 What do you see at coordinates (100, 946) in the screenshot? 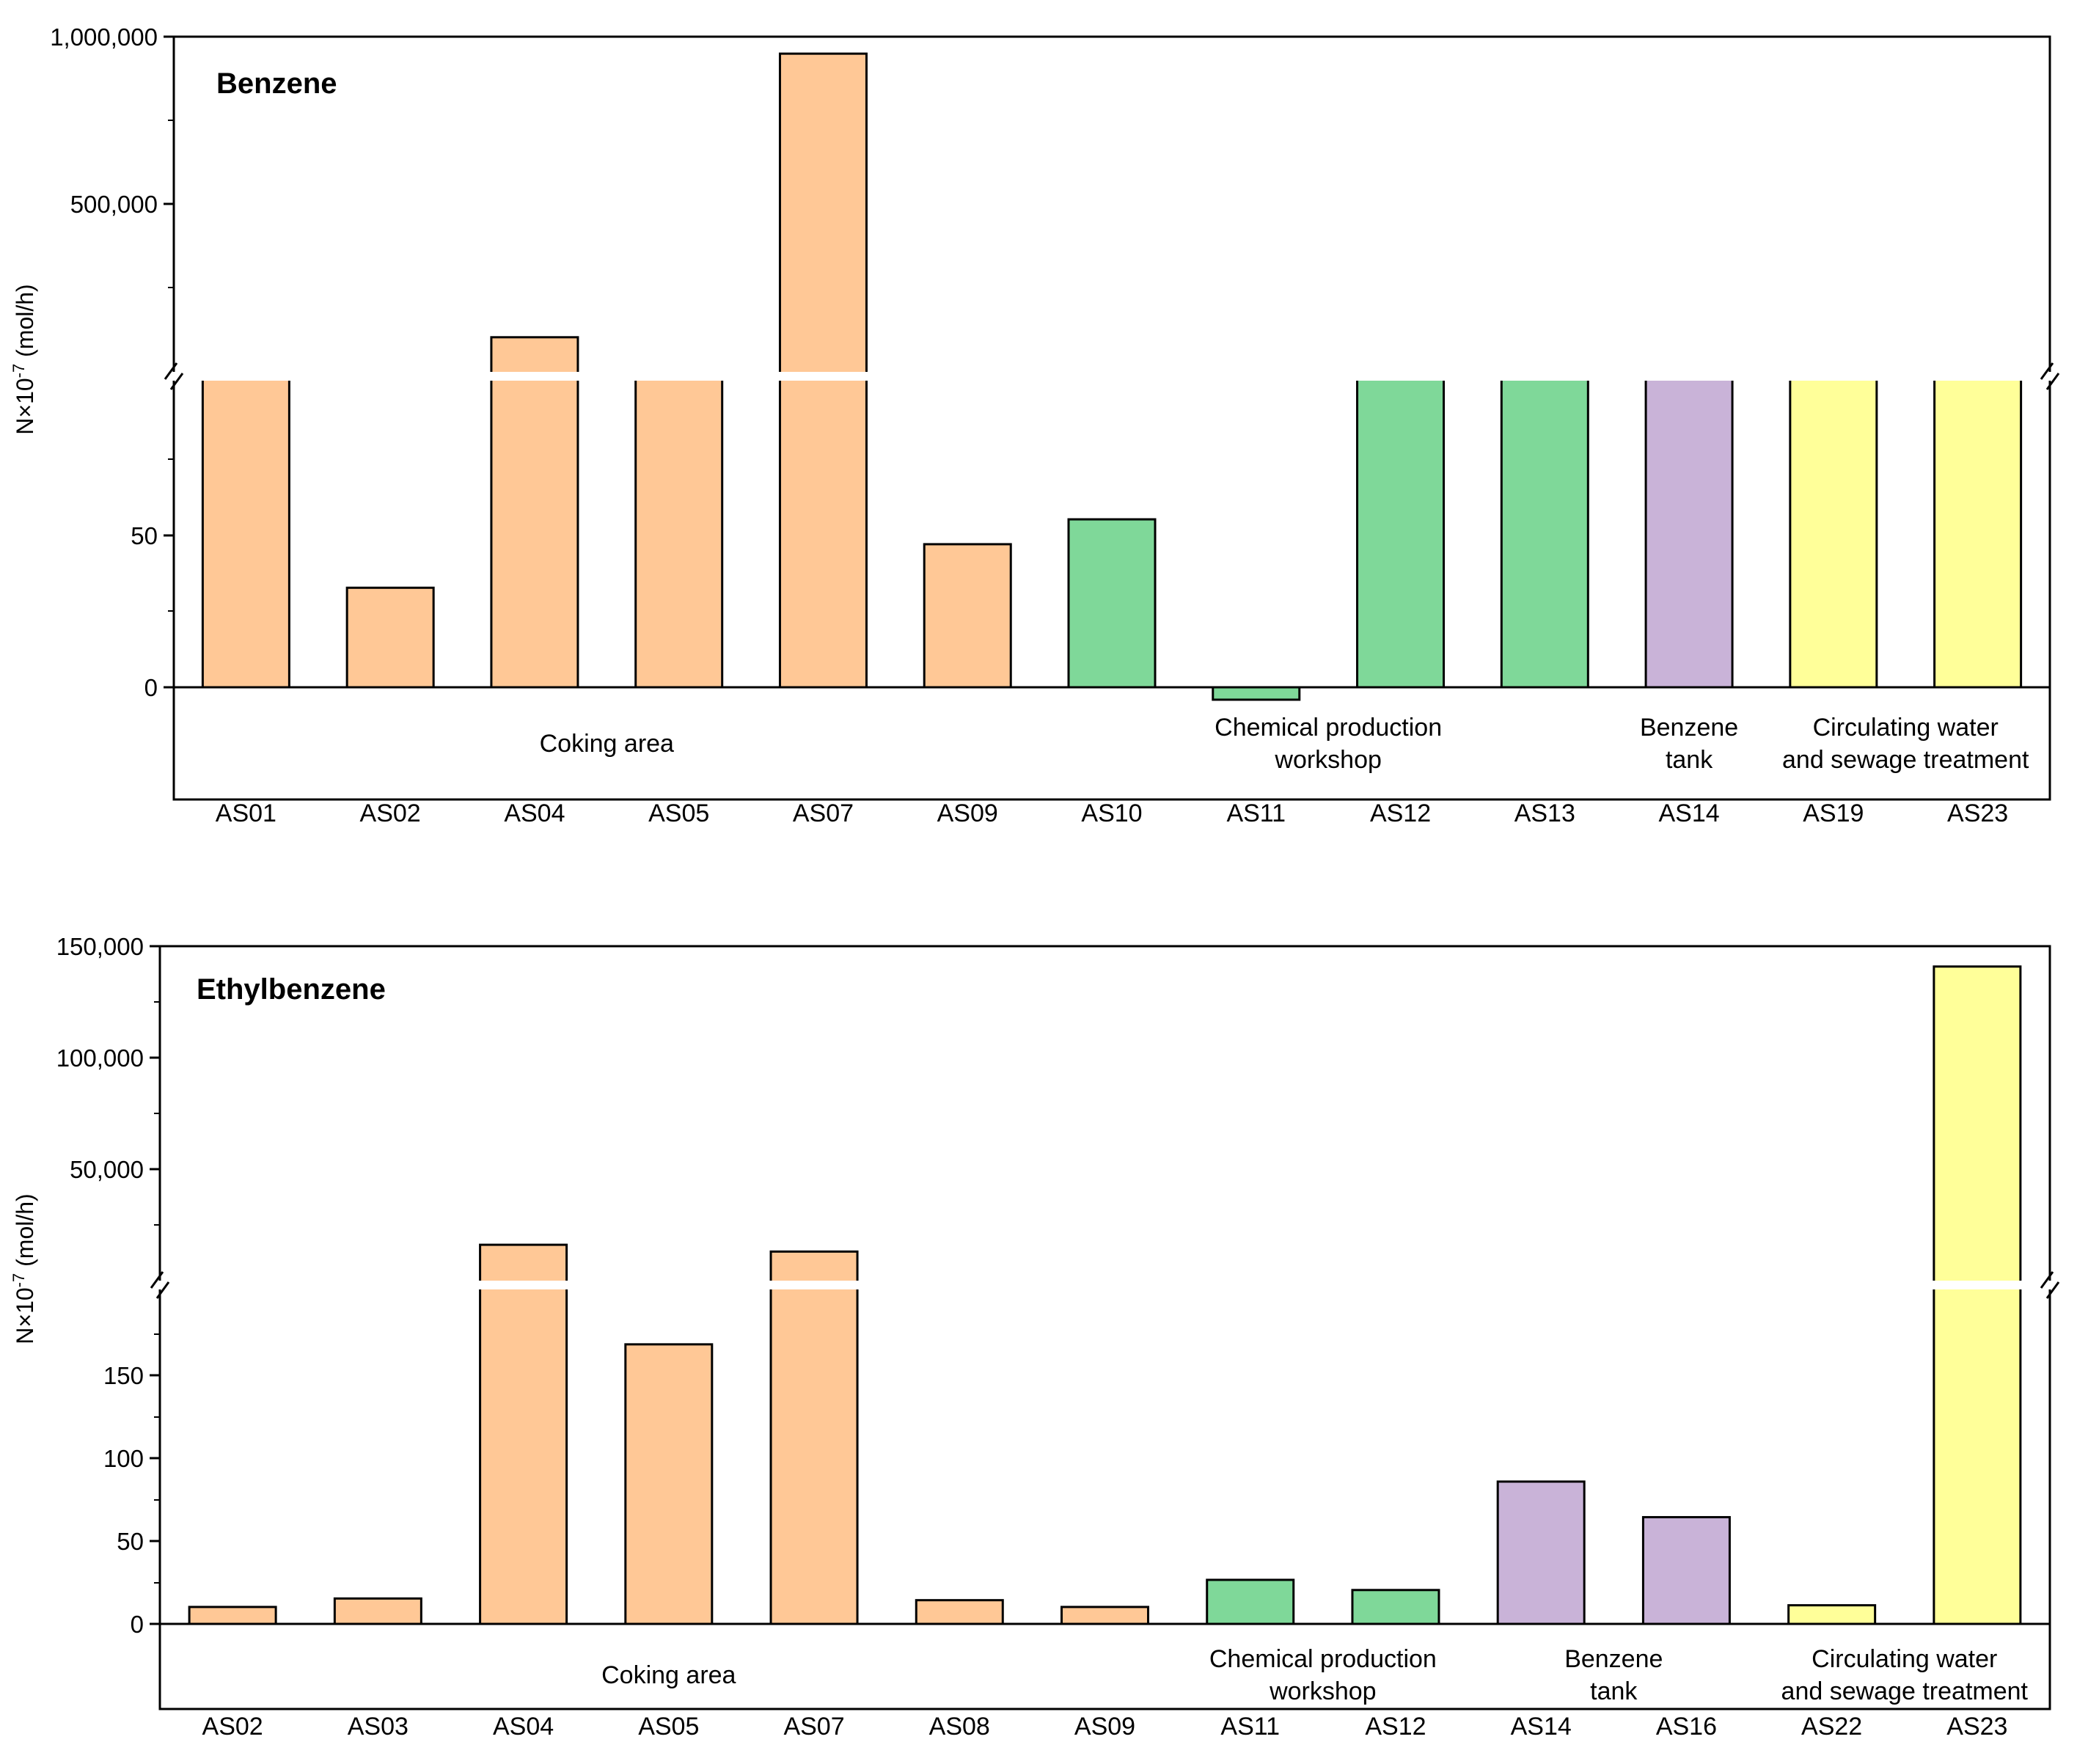
I see `y-tick-label: 150,000` at bounding box center [100, 946].